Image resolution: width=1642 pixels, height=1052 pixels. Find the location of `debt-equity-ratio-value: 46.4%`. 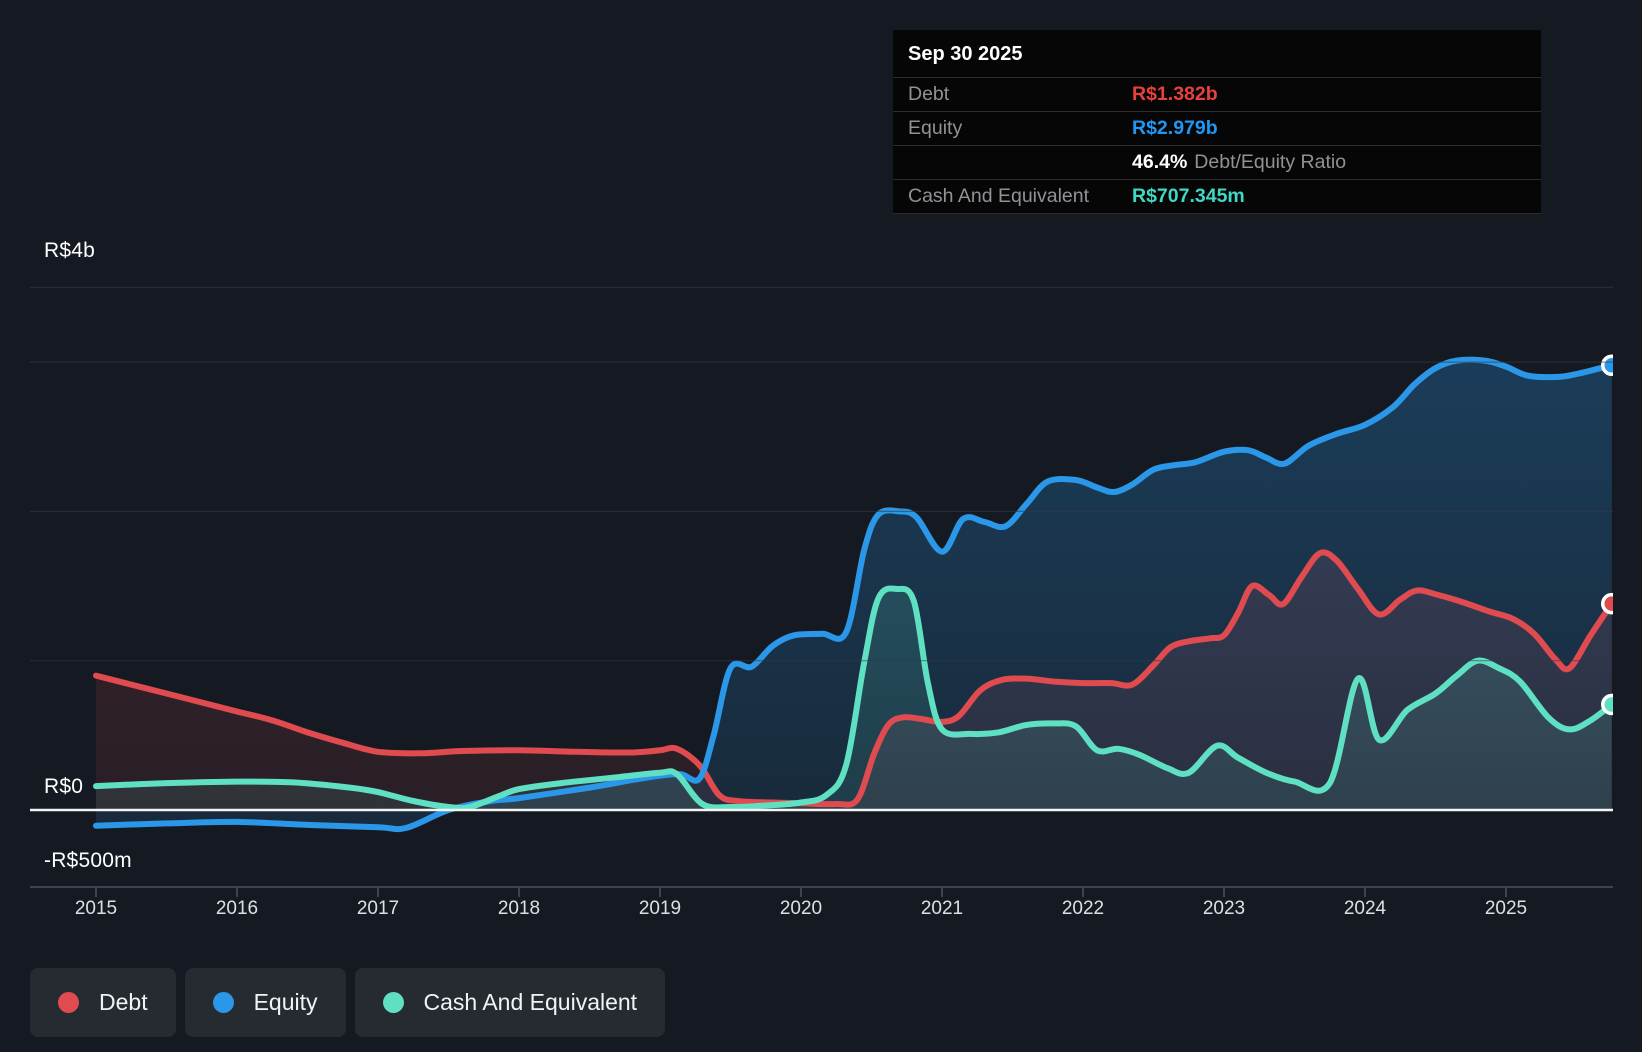

debt-equity-ratio-value: 46.4% is located at coordinates (1160, 162).